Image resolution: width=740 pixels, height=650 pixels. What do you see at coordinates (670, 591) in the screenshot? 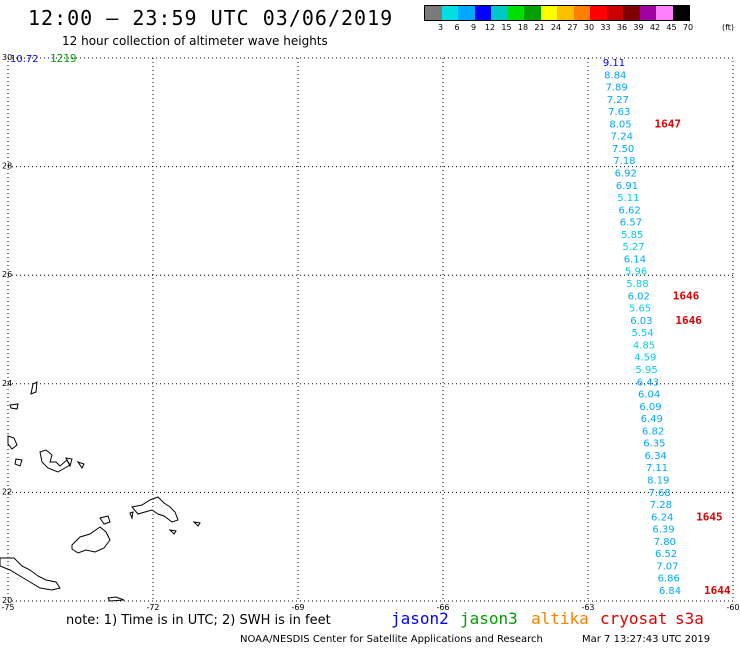
I see `swh-value-label: 6.84` at bounding box center [670, 591].